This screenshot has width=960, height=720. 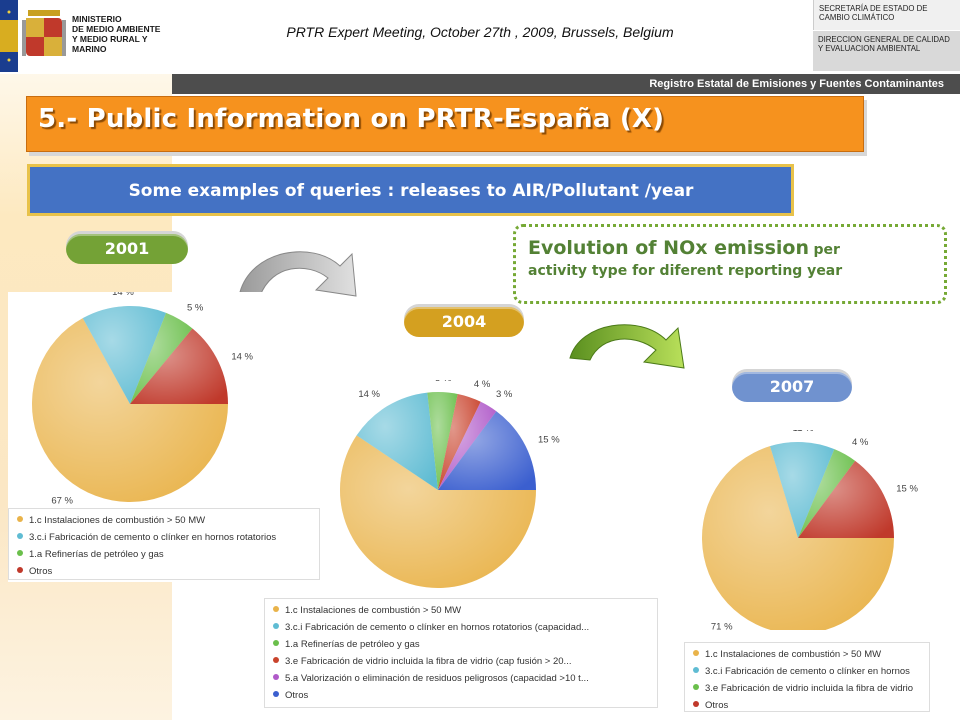 What do you see at coordinates (97, 19) in the screenshot?
I see `ministry-line: MINISTERIO` at bounding box center [97, 19].